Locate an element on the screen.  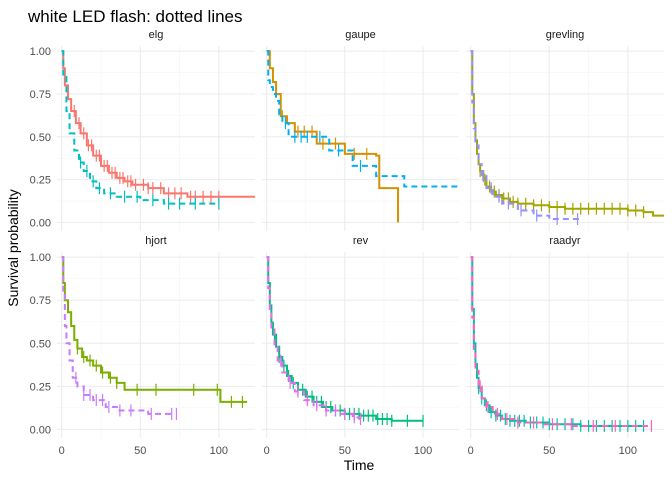
y-axis-title: Survival probability is located at coordinates (13, 248).